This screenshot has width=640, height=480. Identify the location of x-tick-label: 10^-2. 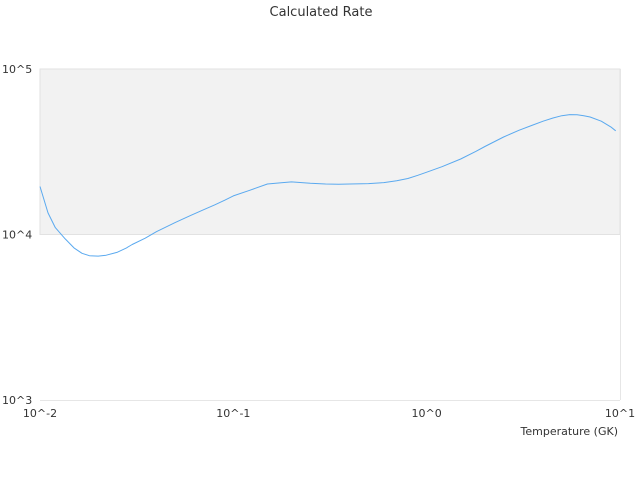
(40, 413).